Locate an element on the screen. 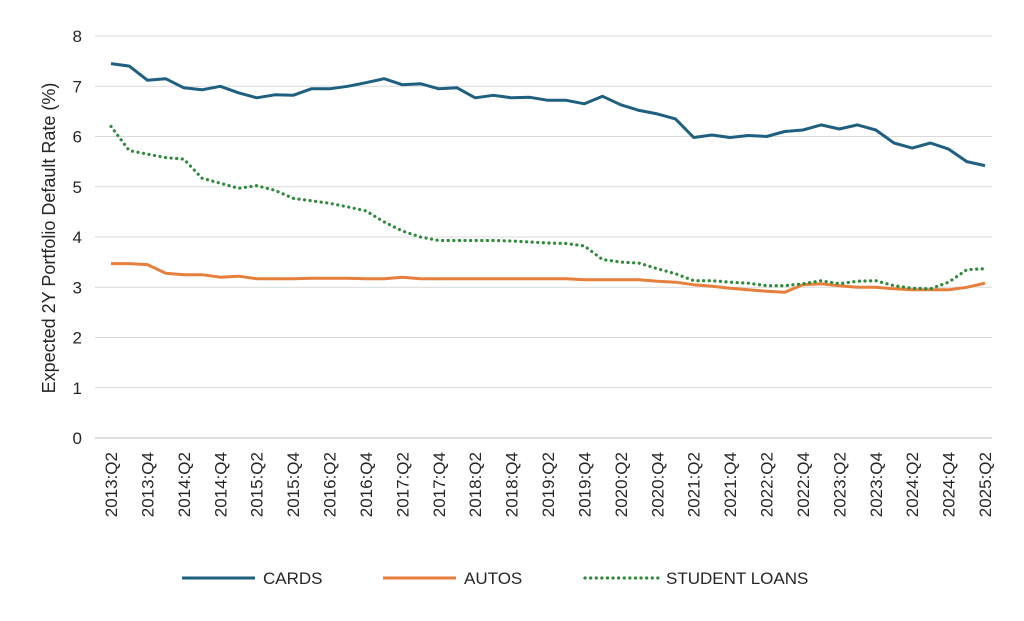 This screenshot has width=1024, height=621. x-tick-label: 2022:Q4 is located at coordinates (803, 484).